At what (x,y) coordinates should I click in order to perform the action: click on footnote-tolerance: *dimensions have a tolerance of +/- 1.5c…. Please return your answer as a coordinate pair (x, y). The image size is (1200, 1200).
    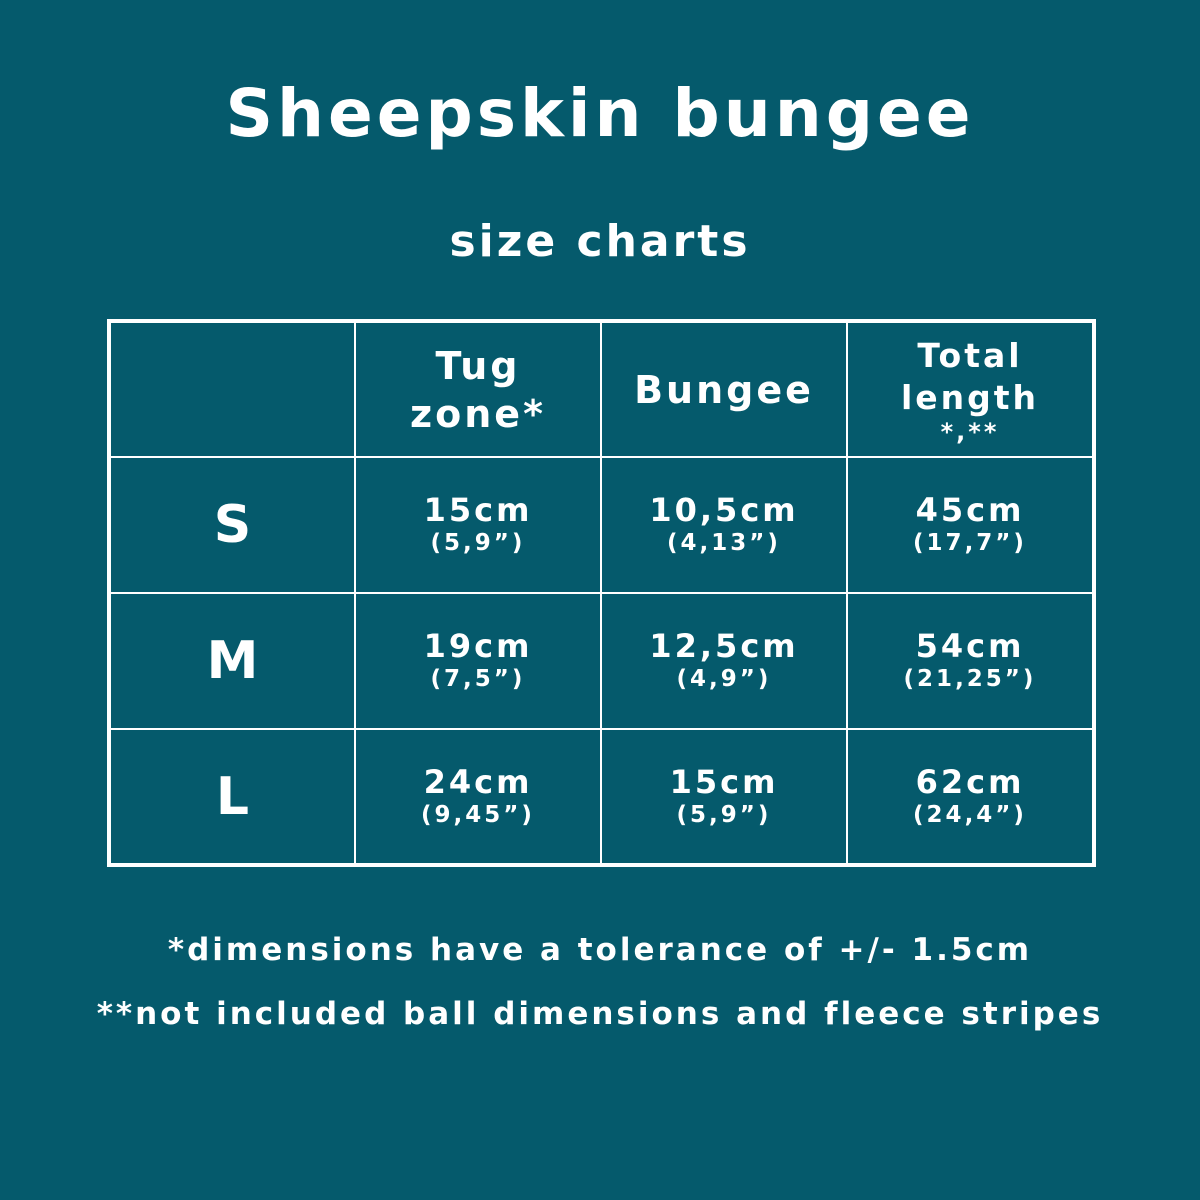
    Looking at the image, I should click on (600, 950).